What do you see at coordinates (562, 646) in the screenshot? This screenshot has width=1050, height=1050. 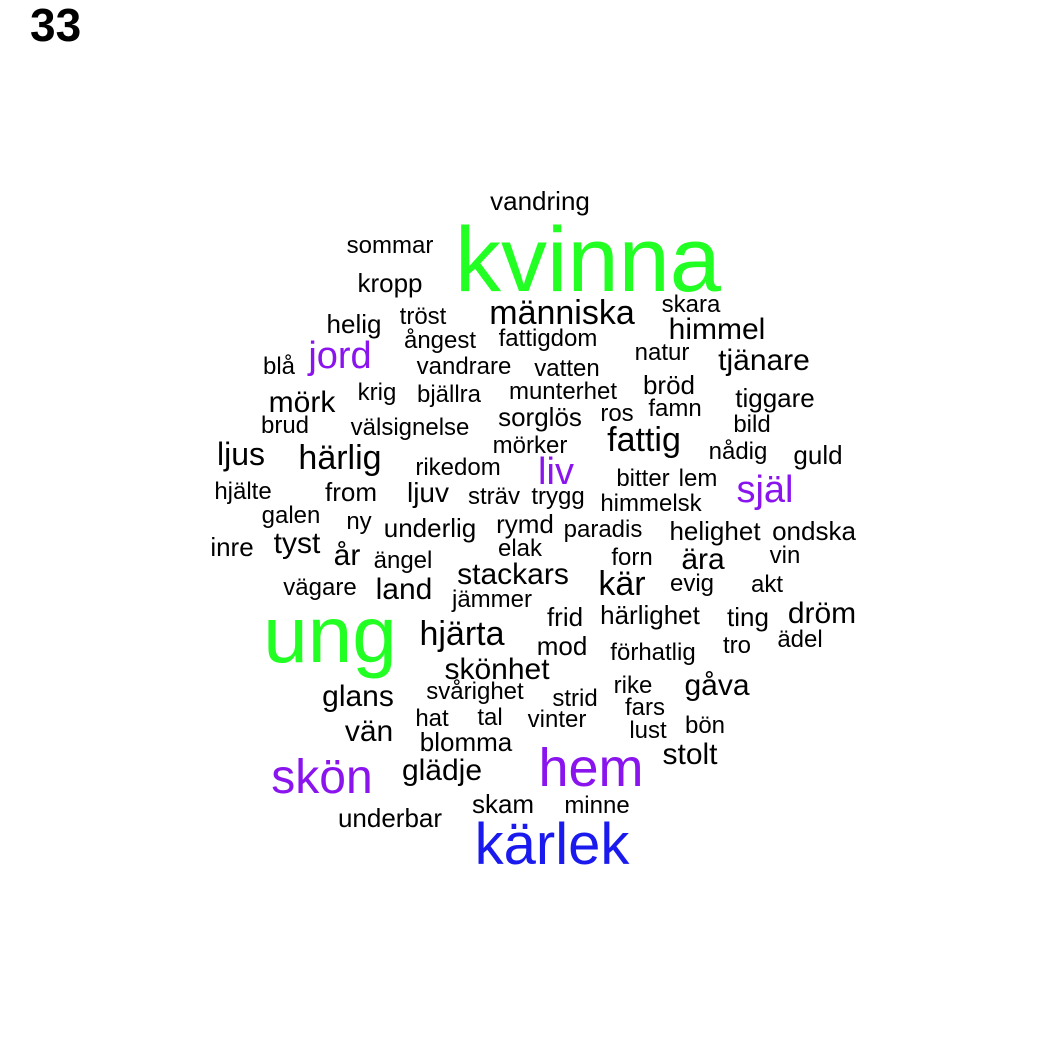 I see `word-mod: mod` at bounding box center [562, 646].